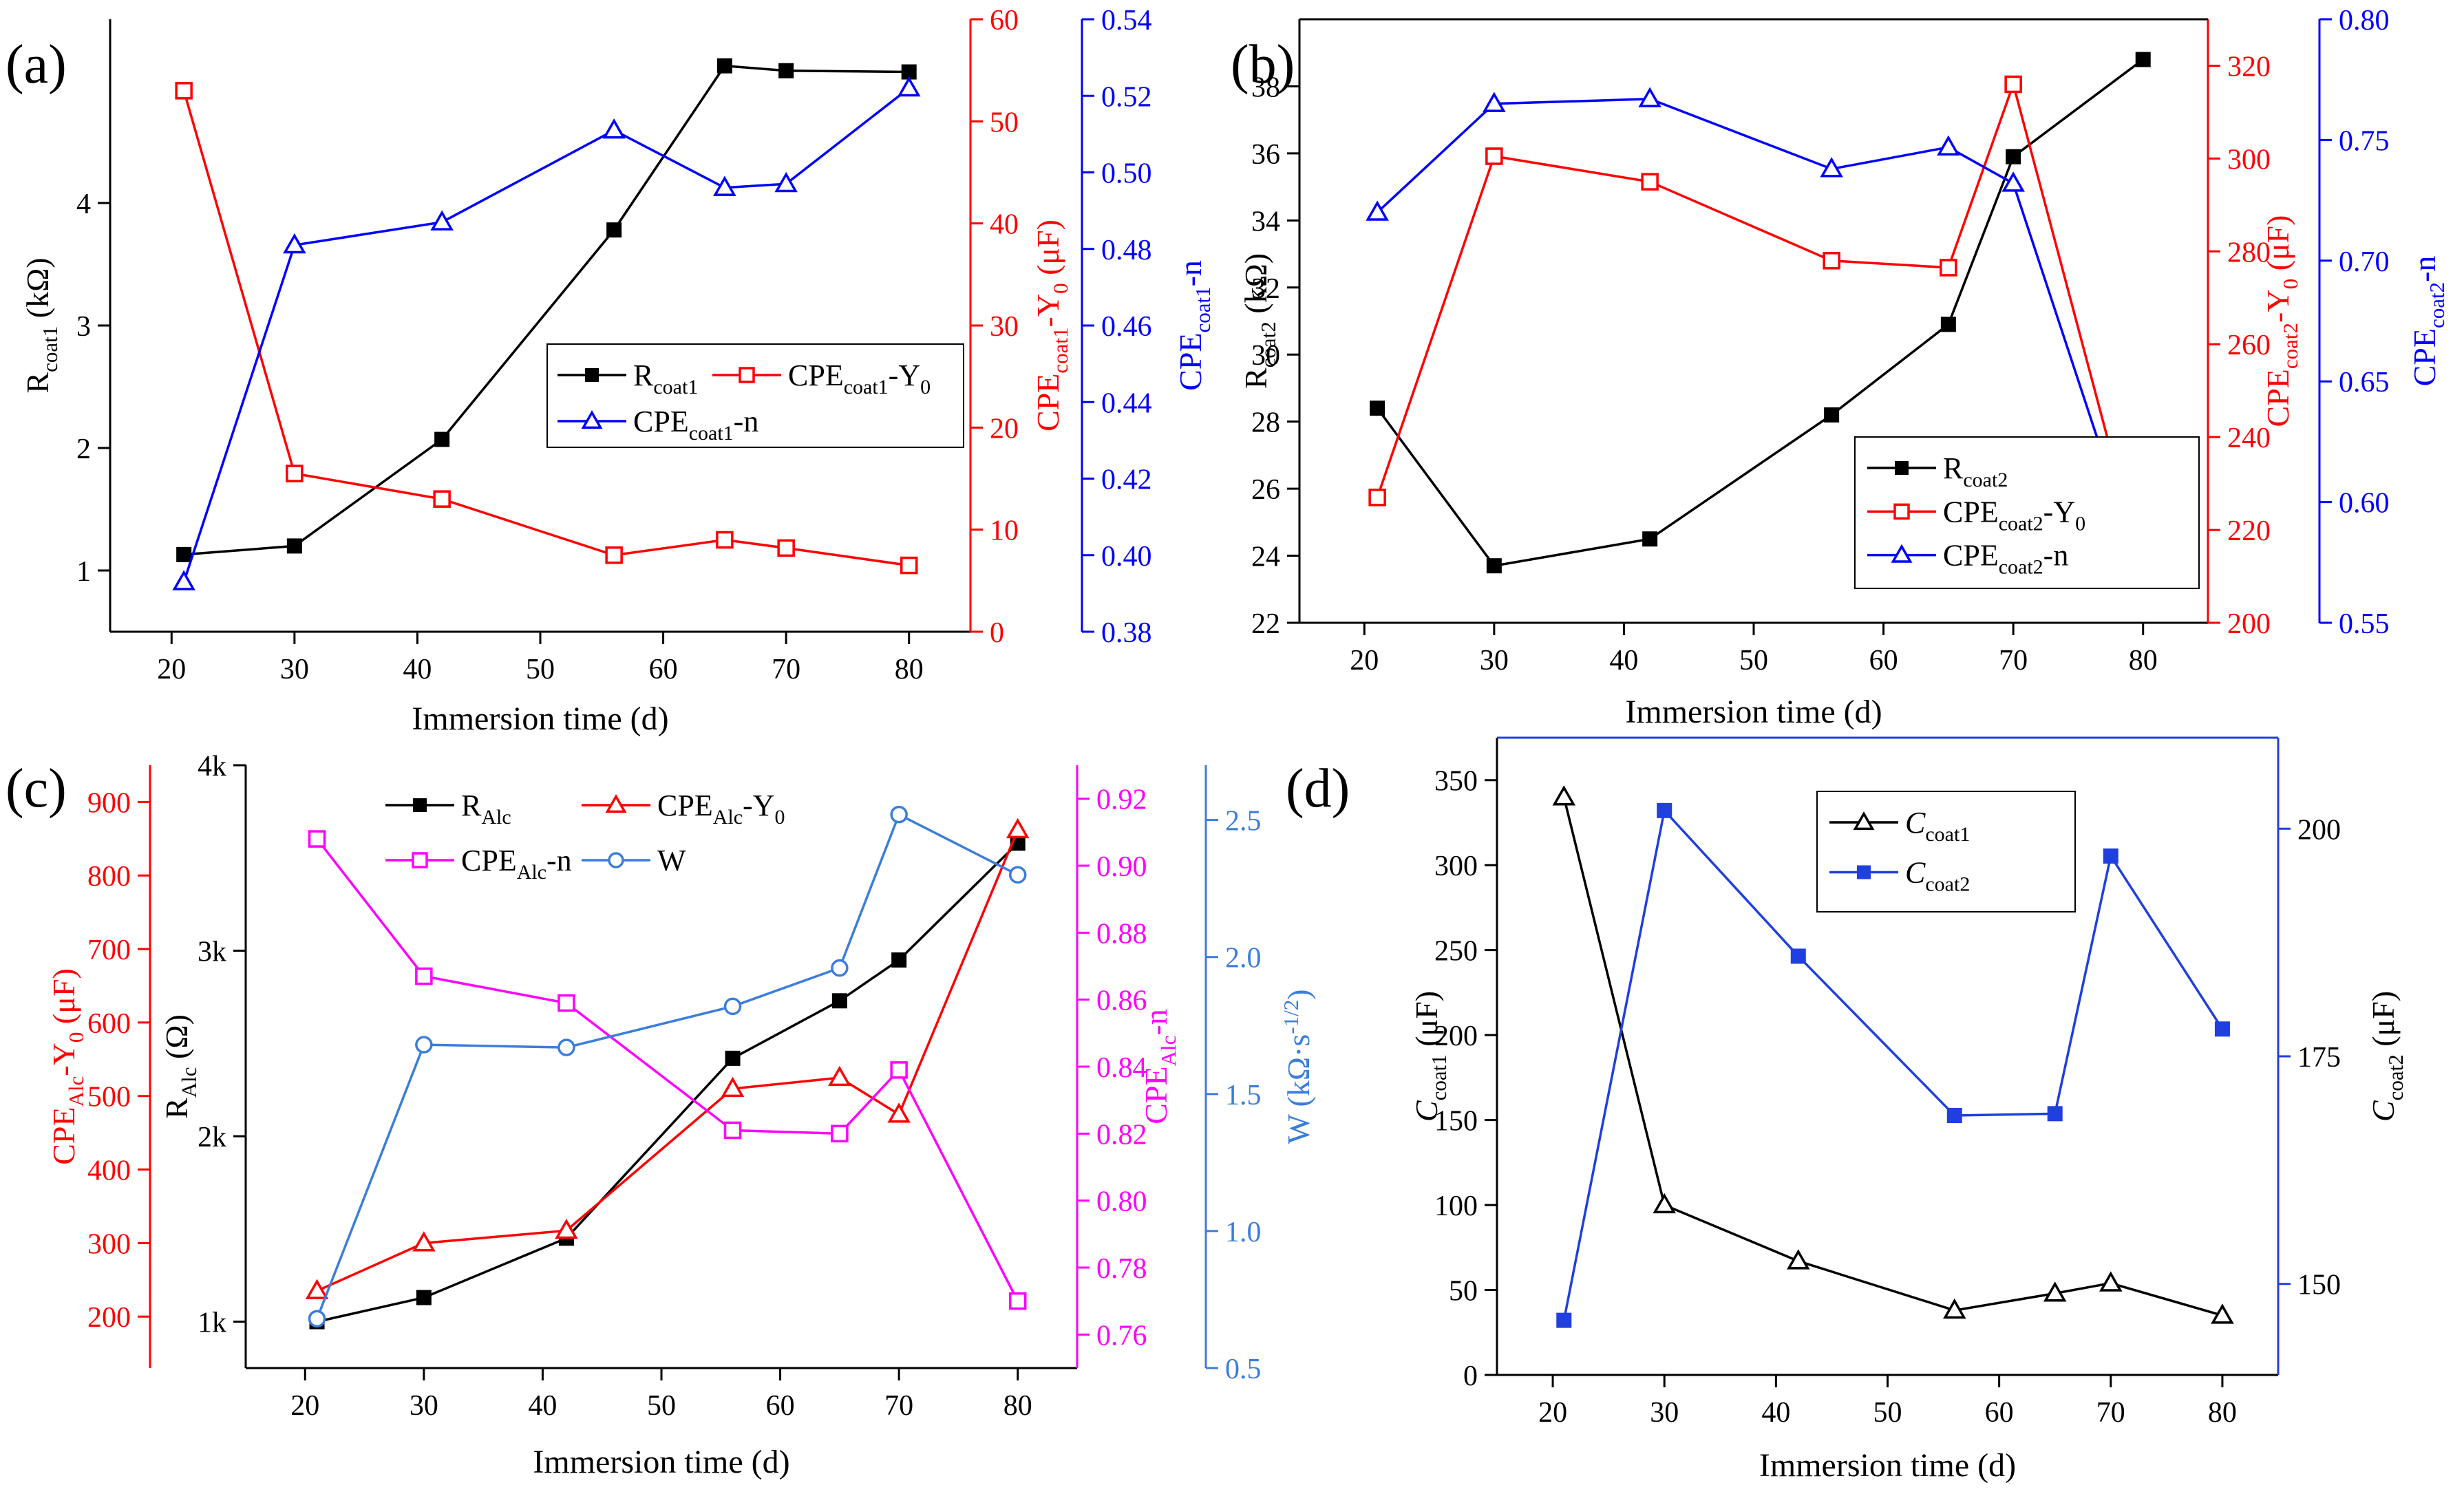 This screenshot has width=2464, height=1505. What do you see at coordinates (1005, 429) in the screenshot?
I see `right1-tick-label: 20` at bounding box center [1005, 429].